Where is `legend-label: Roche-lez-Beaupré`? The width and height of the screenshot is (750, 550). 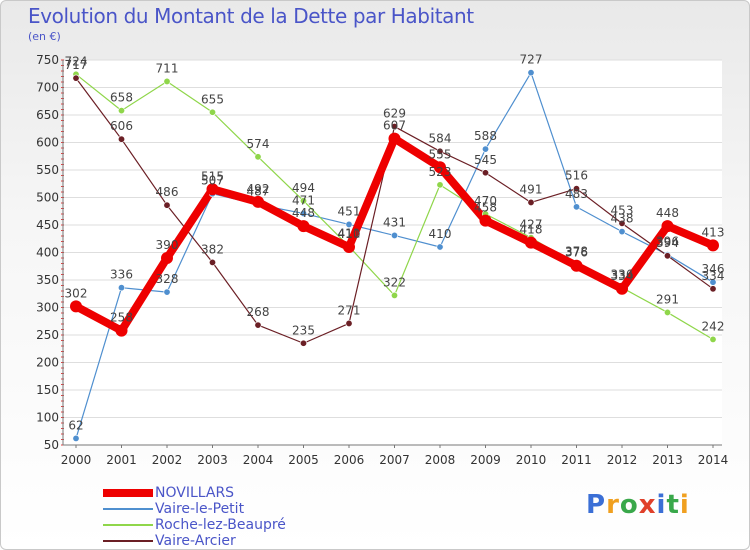
legend-label: Roche-lez-Beaupré is located at coordinates (220, 525).